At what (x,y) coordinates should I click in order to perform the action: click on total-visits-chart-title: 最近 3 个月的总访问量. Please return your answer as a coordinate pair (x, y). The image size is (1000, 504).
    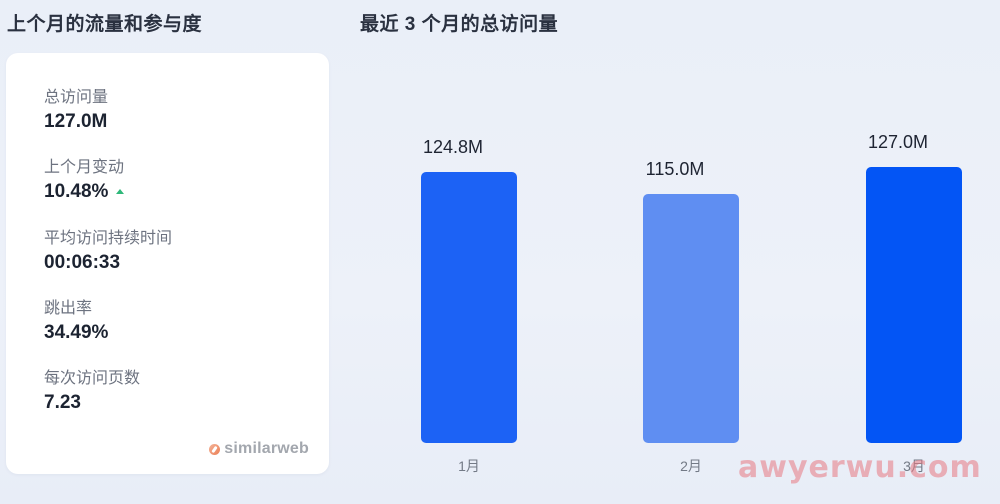
    Looking at the image, I should click on (459, 24).